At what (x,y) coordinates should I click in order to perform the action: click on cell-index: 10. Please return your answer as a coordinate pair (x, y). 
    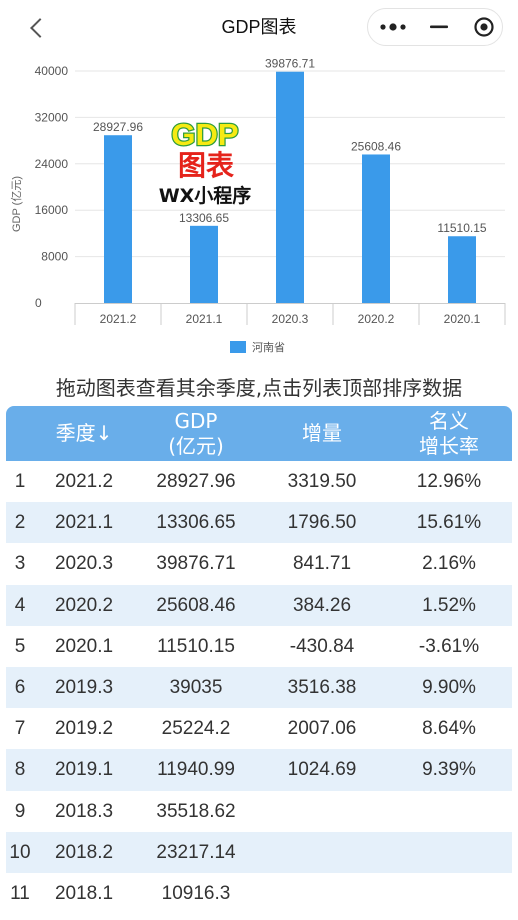
    Looking at the image, I should click on (20, 852).